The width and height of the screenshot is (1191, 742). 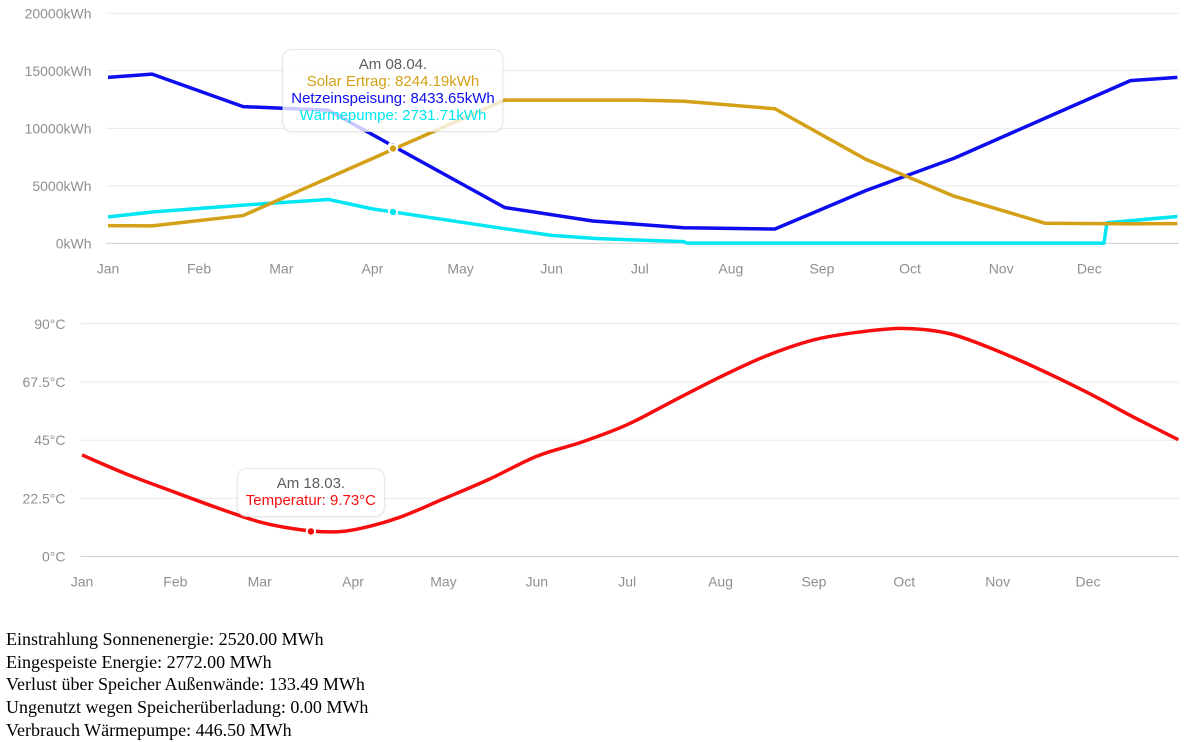 What do you see at coordinates (58, 13) in the screenshot?
I see `y-tick-label: 20000kWh` at bounding box center [58, 13].